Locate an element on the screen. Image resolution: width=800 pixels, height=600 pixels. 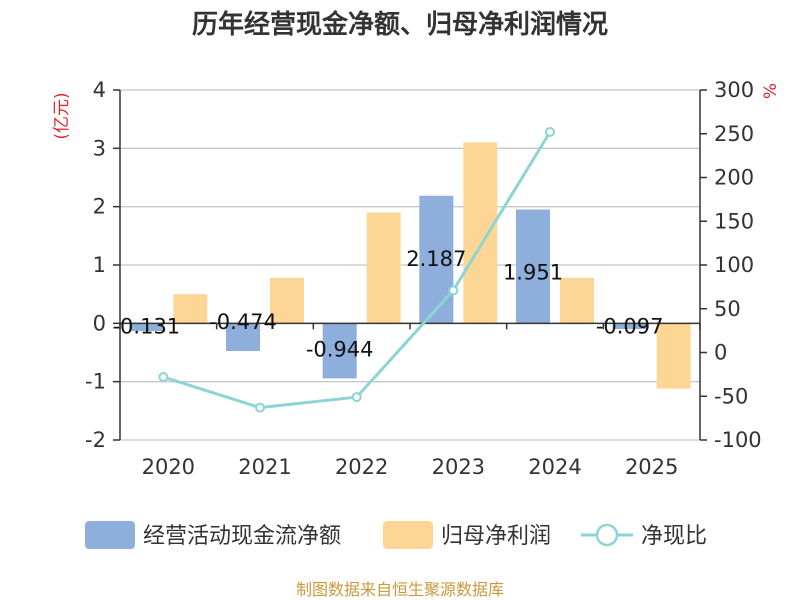
x-tick-label: 2024 is located at coordinates (554, 467).